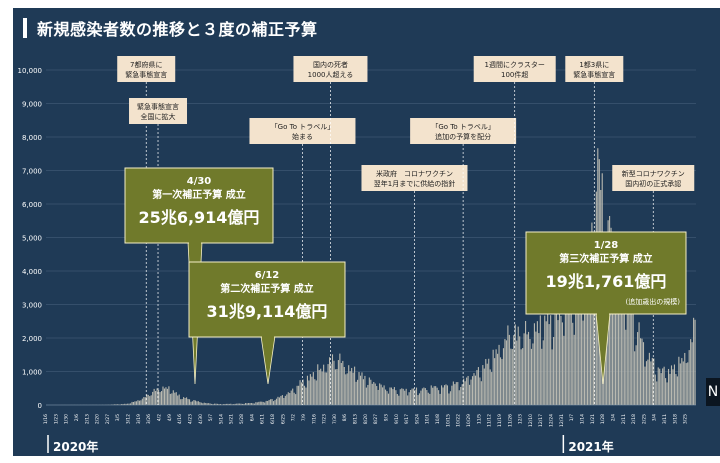  Describe the element at coordinates (325, 419) in the screenshot. I see `x-tick-label: 7/23` at that location.